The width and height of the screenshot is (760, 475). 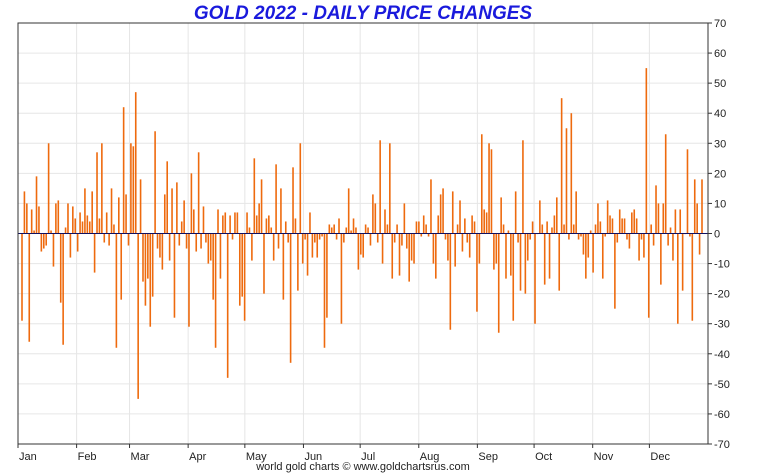 I want to click on y-tick-label: 50, so click(x=720, y=84).